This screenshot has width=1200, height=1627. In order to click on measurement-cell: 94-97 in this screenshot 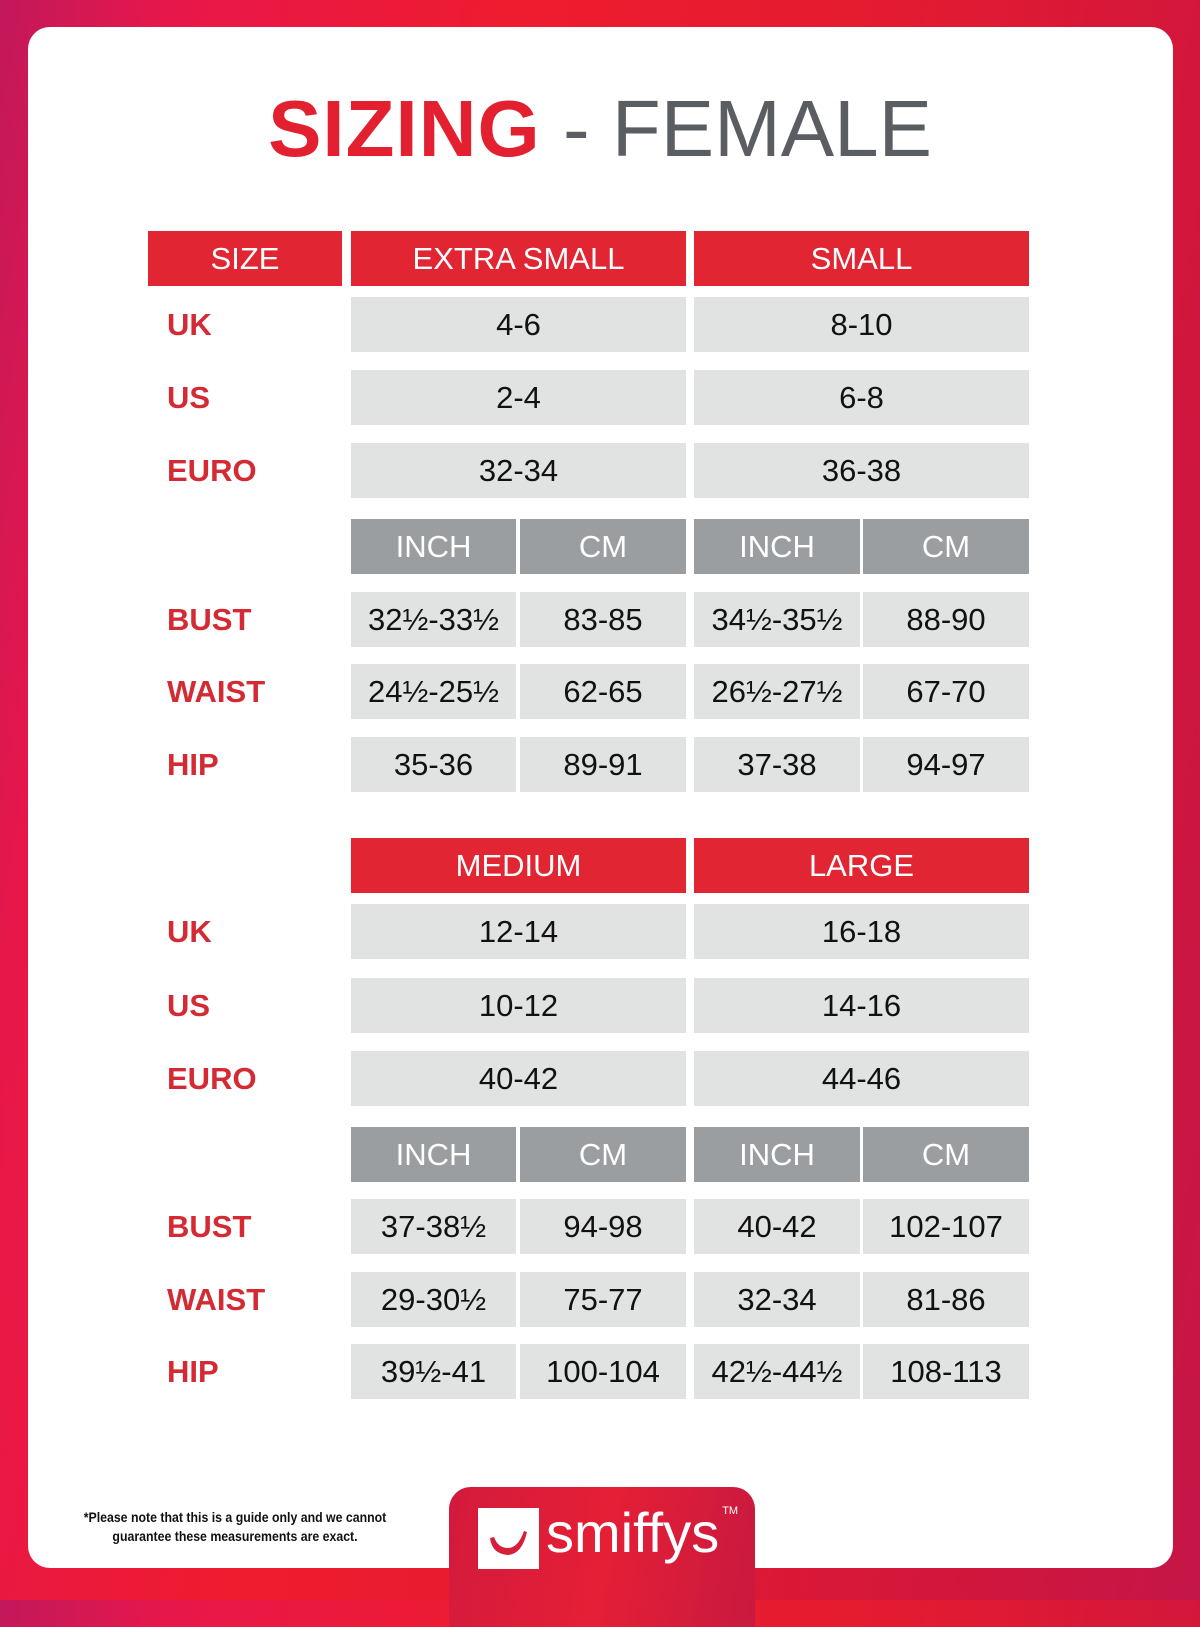, I will do `click(946, 764)`.